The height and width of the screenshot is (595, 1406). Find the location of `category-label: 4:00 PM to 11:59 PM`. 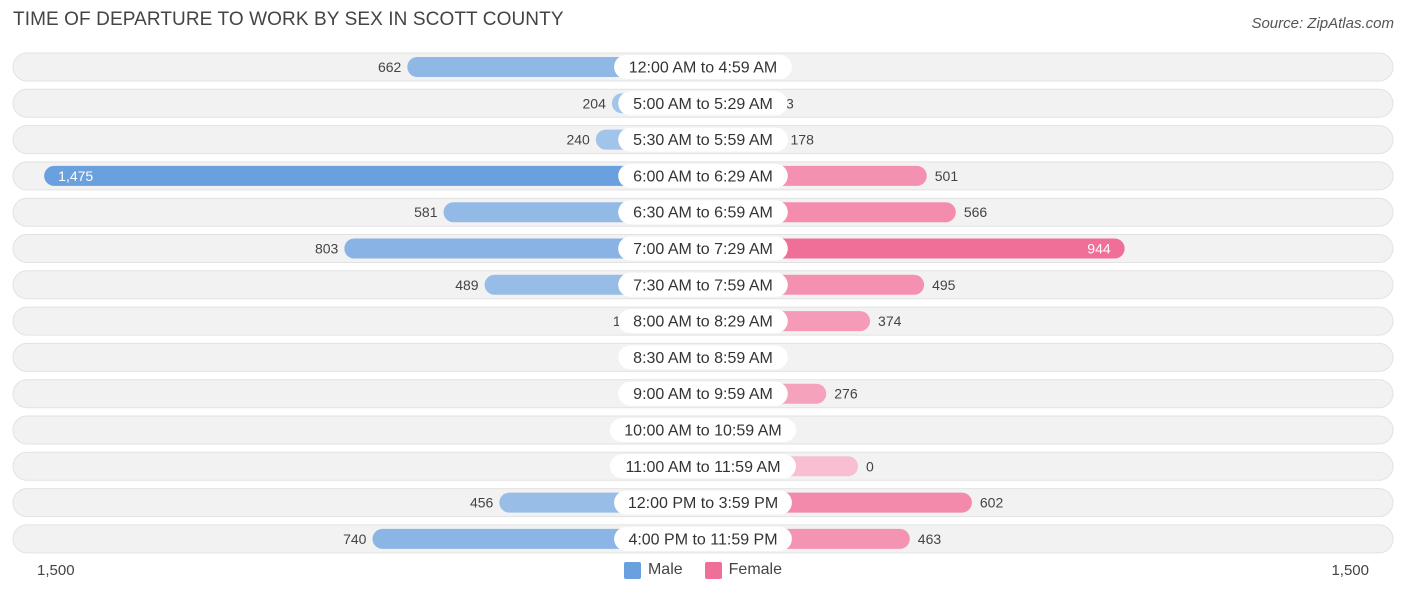

category-label: 4:00 PM to 11:59 PM is located at coordinates (702, 539).